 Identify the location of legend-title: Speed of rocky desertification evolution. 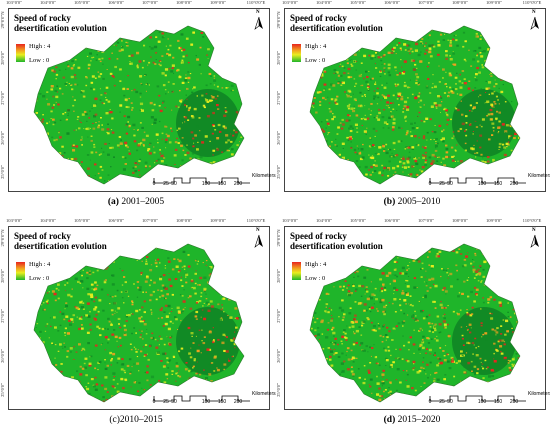
(84, 241).